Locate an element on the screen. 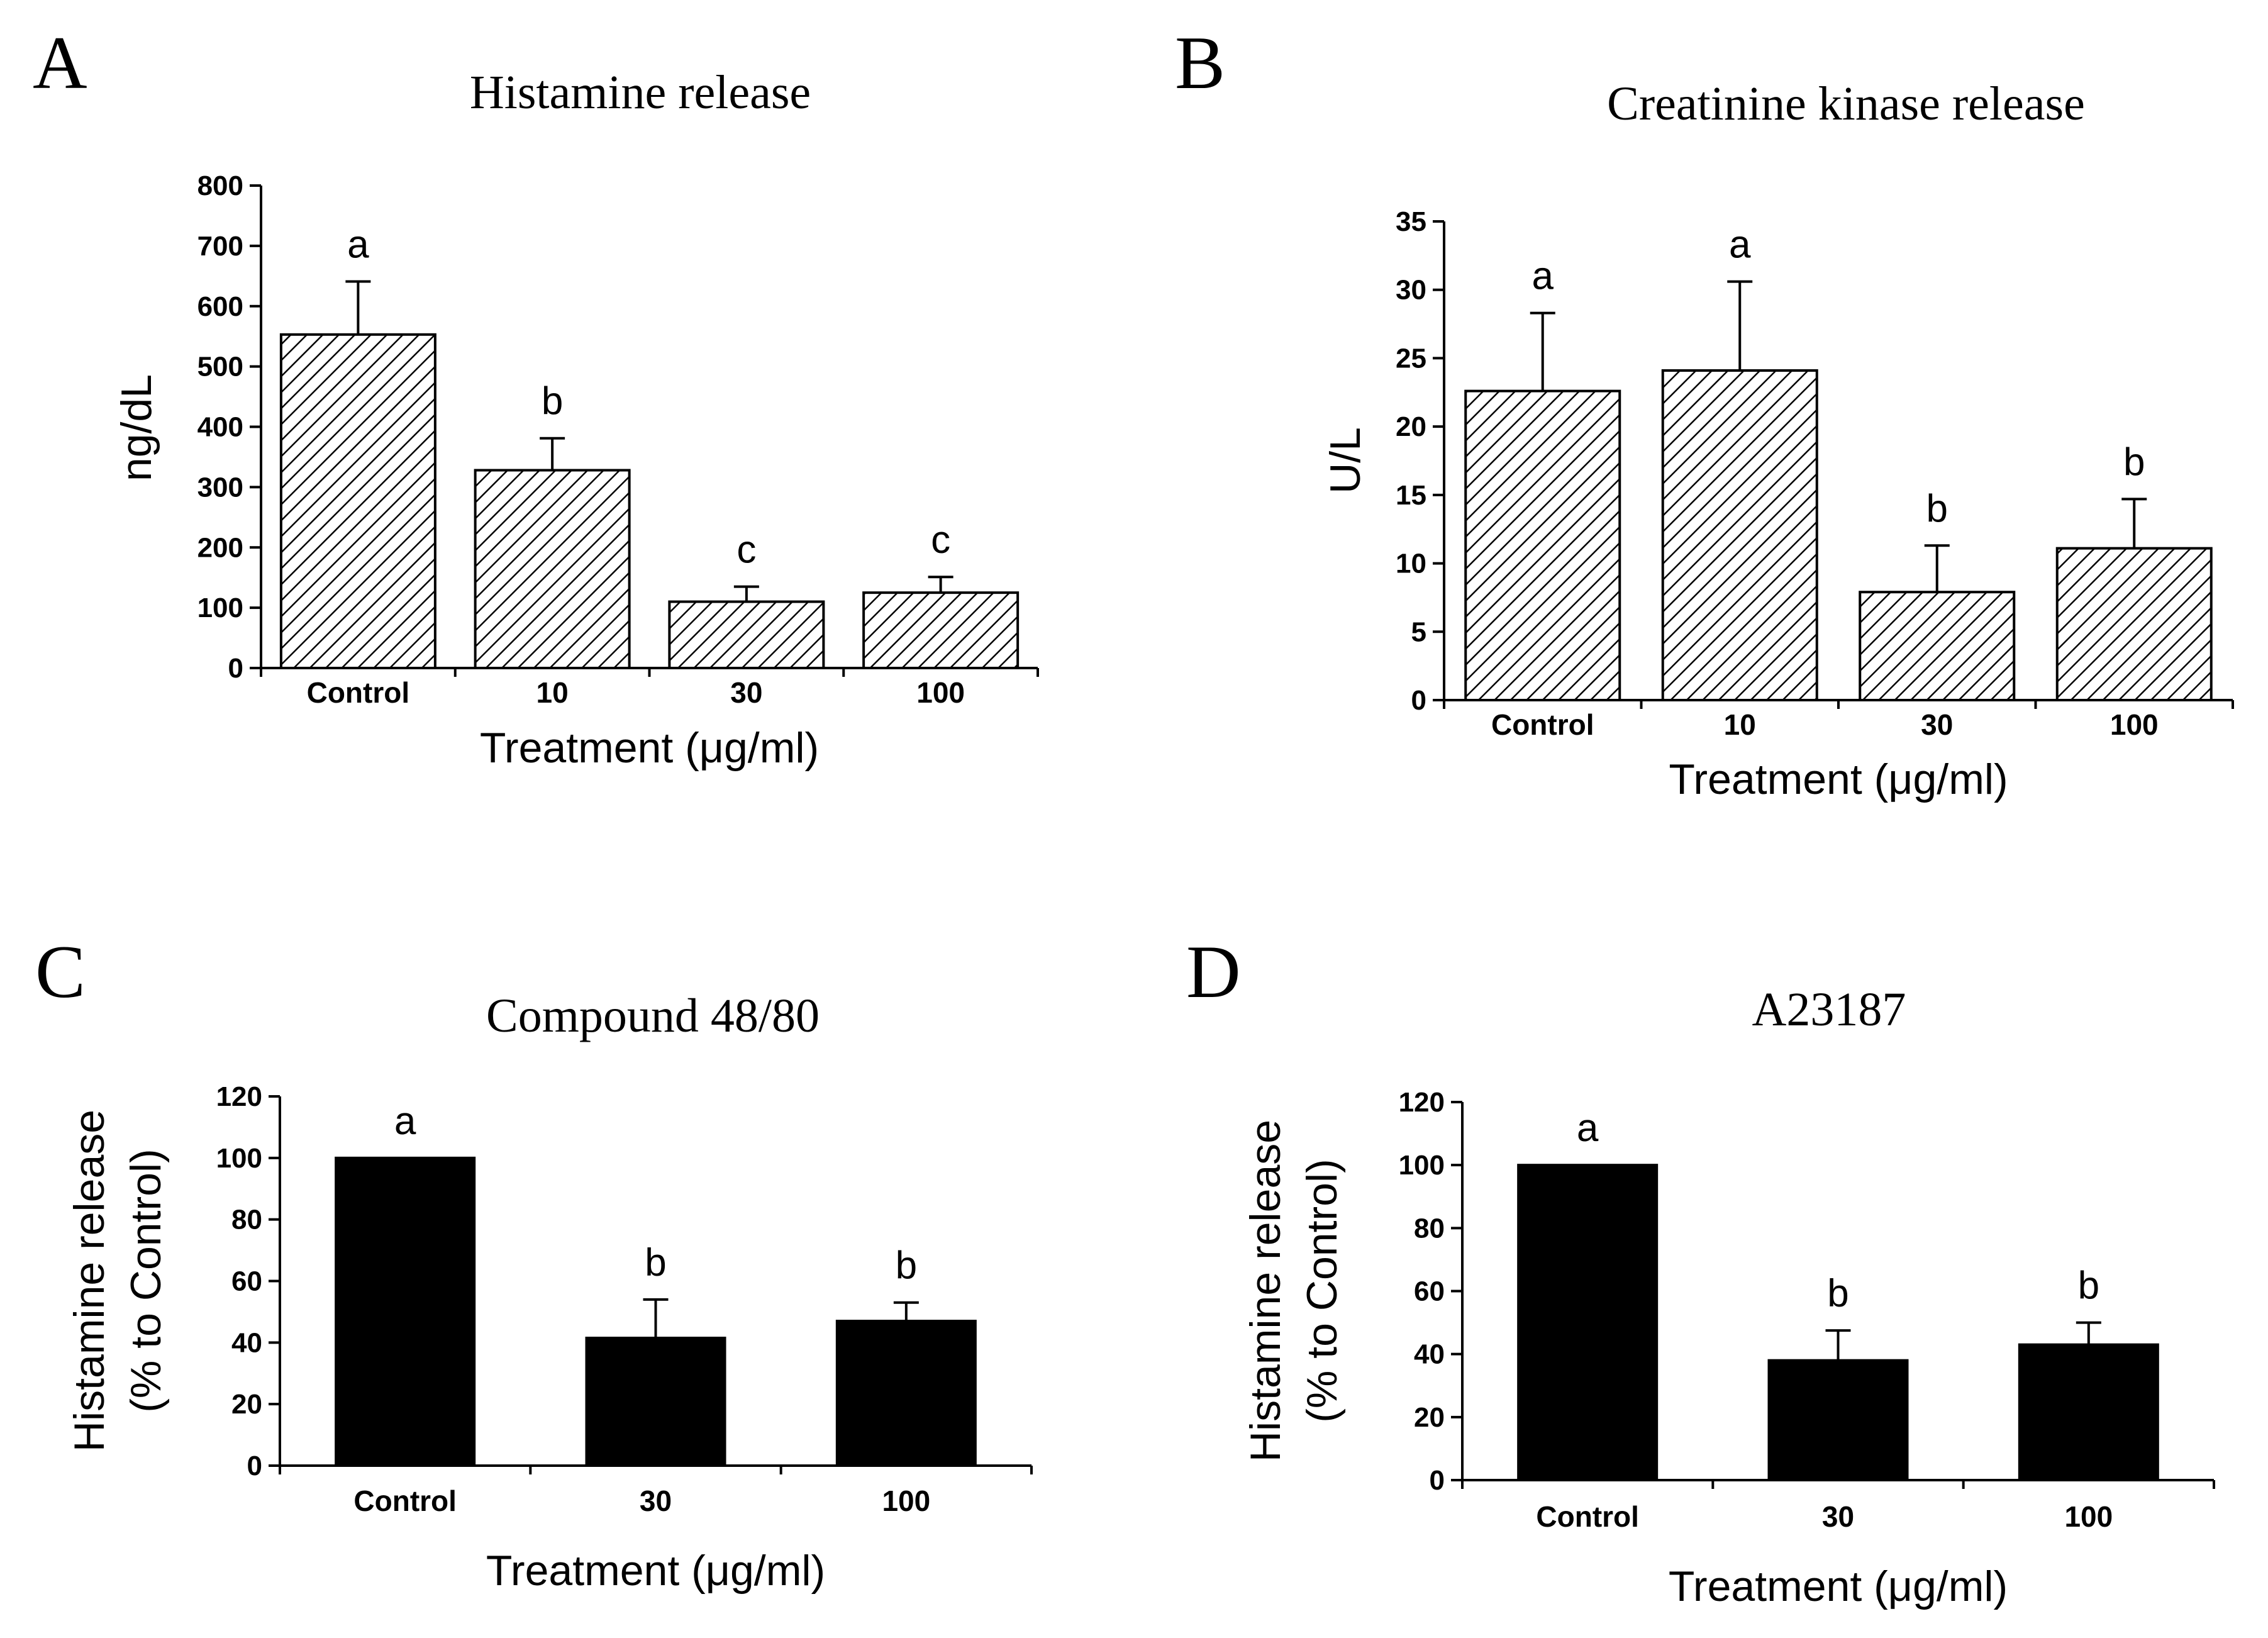  y-tick-label-a-0: 0 is located at coordinates (235, 668).